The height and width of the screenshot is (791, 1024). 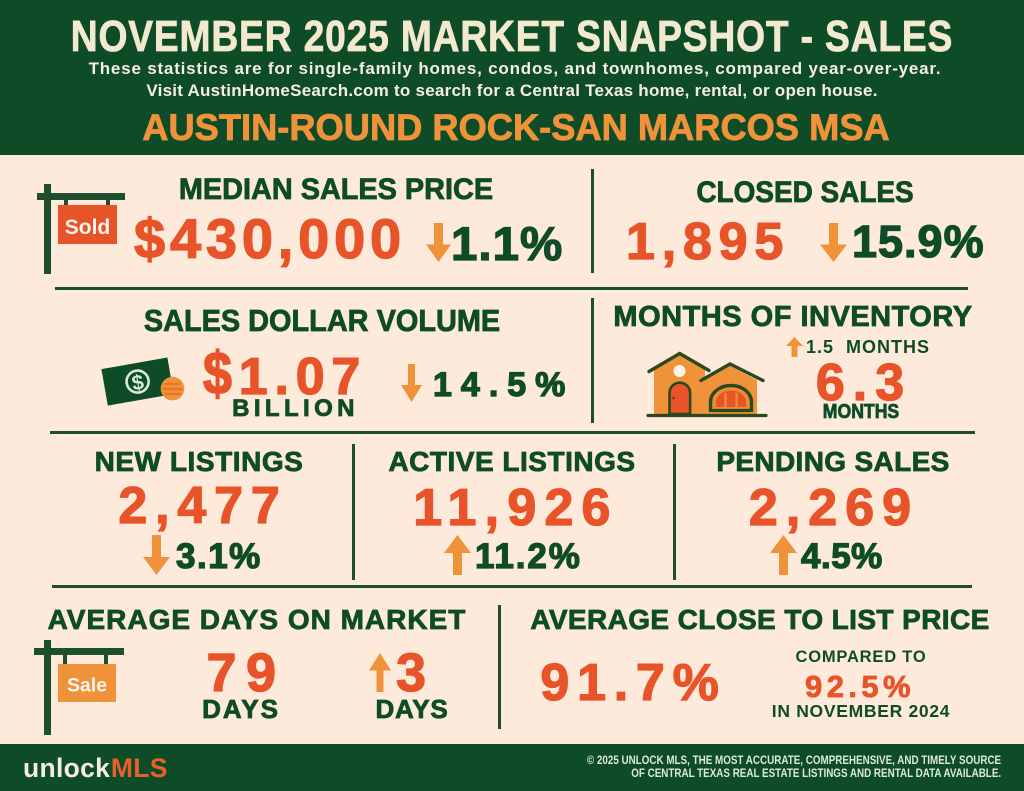 What do you see at coordinates (87, 686) in the screenshot?
I see `svg-text: Sale` at bounding box center [87, 686].